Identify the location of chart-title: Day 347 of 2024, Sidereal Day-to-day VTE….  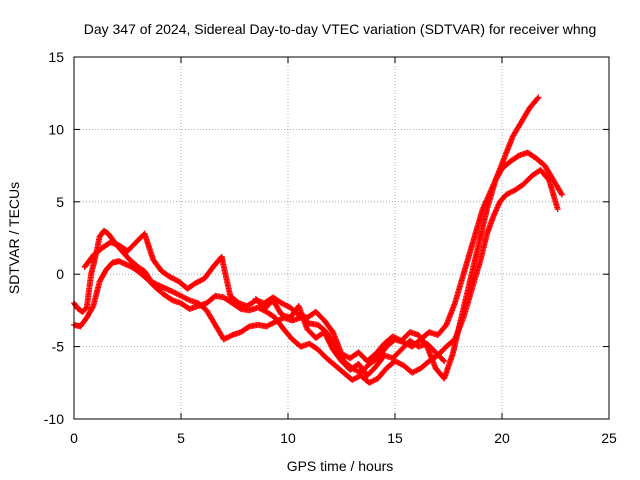
(340, 29).